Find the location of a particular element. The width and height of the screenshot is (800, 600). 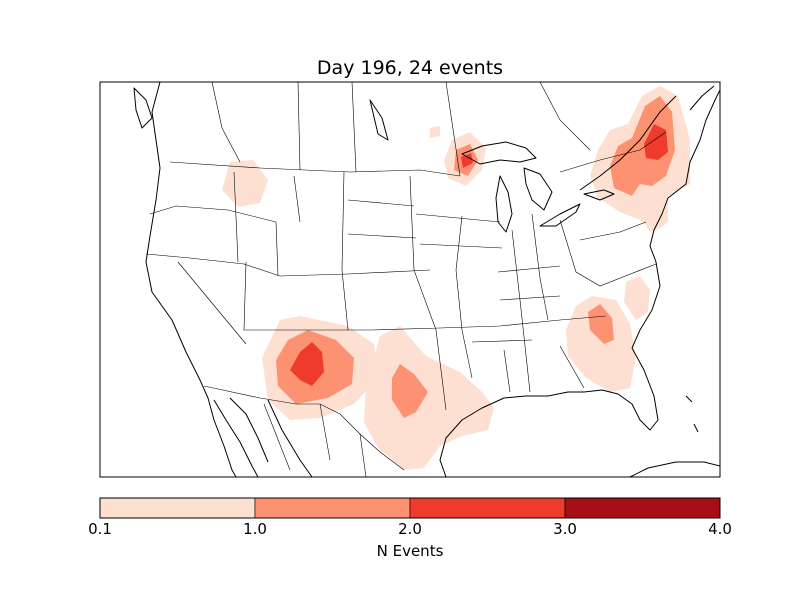

contour-virginia-low is located at coordinates (637, 298).